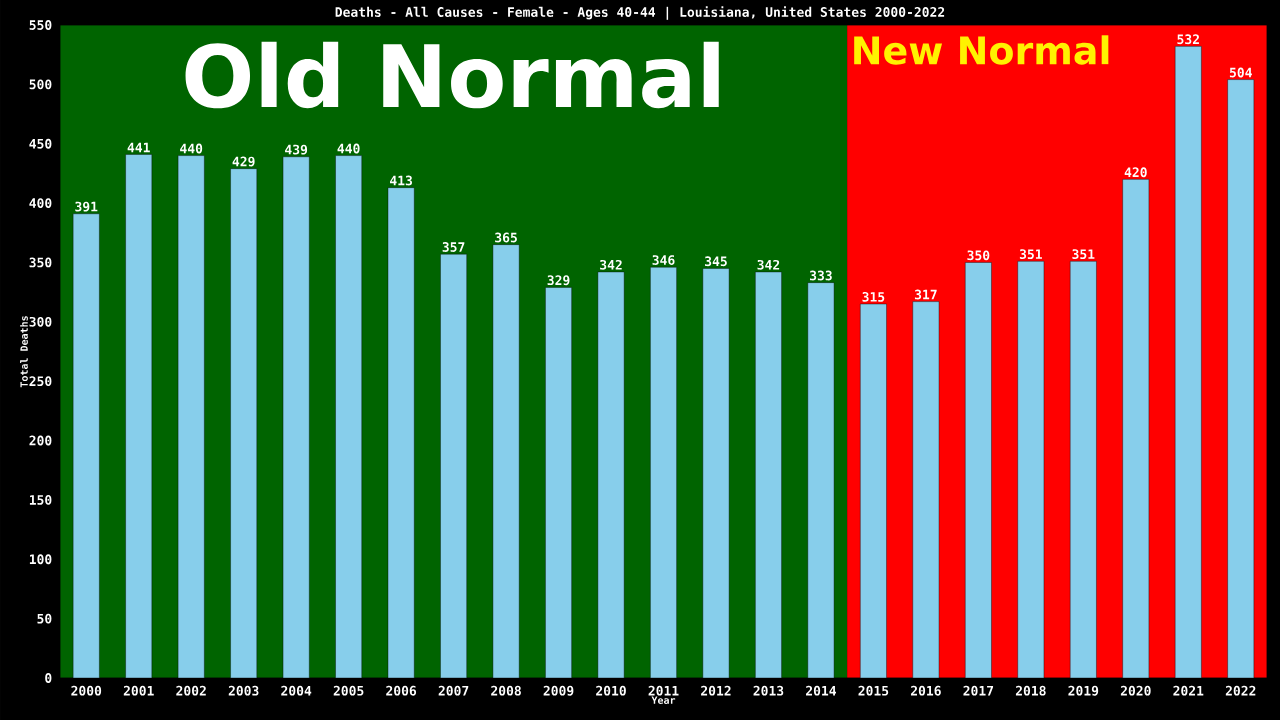 The height and width of the screenshot is (720, 1280). What do you see at coordinates (86, 206) in the screenshot?
I see `data-label: 391` at bounding box center [86, 206].